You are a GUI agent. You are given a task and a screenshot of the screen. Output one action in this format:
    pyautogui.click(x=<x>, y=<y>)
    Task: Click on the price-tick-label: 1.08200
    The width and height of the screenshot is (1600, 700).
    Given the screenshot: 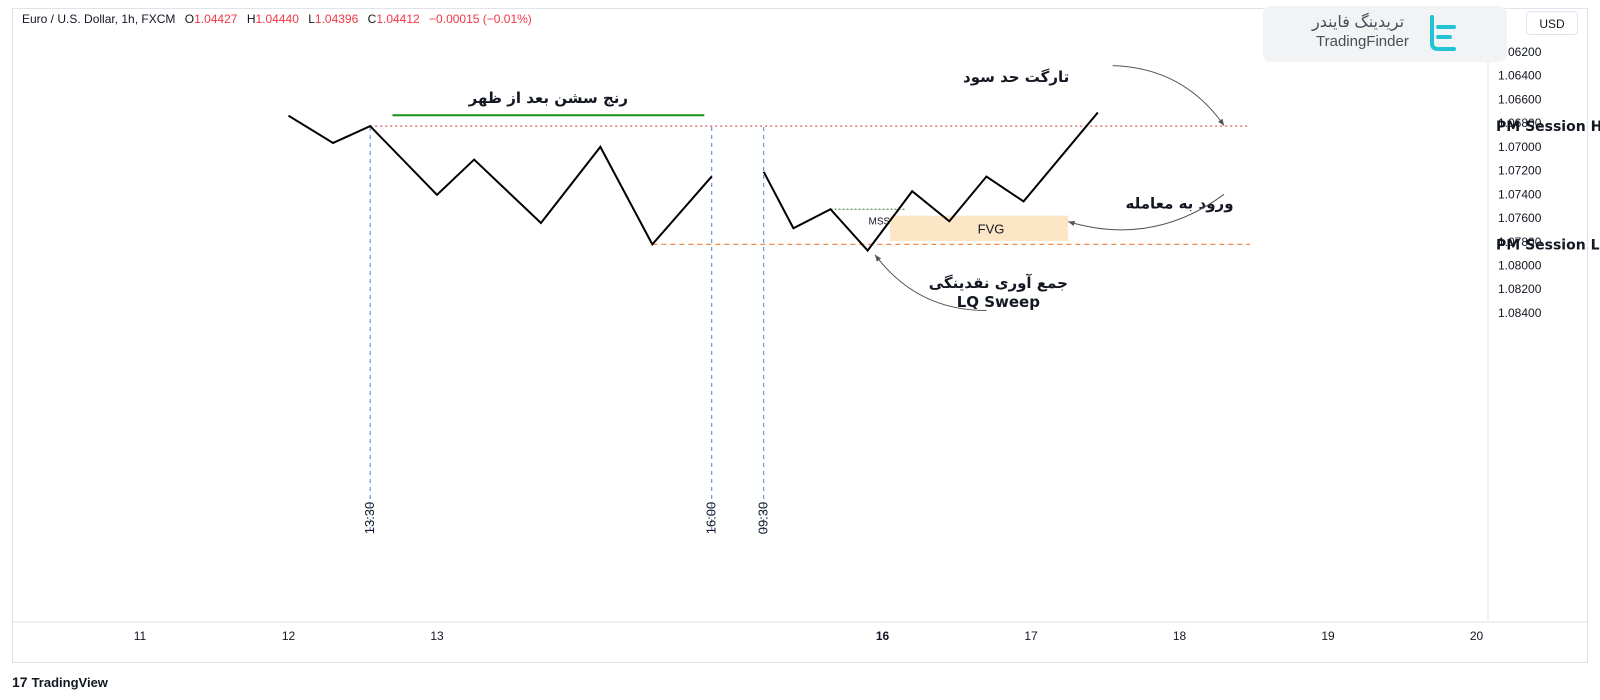 What is the action you would take?
    pyautogui.click(x=1520, y=289)
    